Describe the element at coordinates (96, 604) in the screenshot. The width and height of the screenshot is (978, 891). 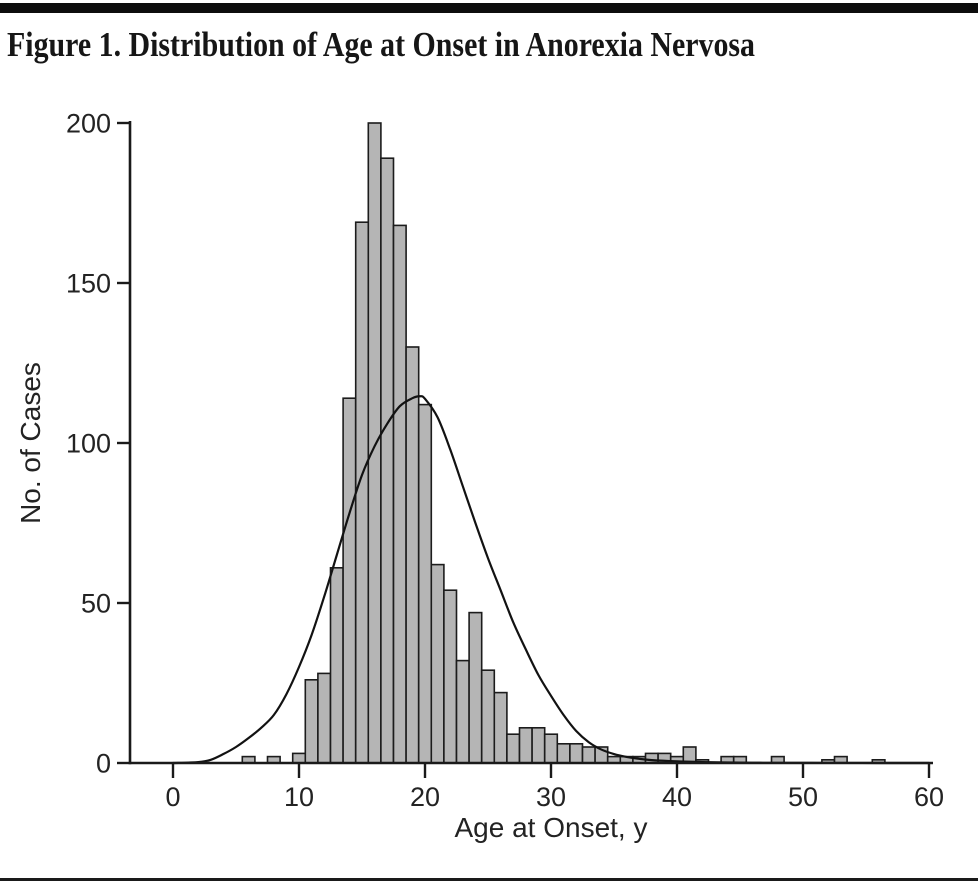
I see `y-tick-label: 50` at that location.